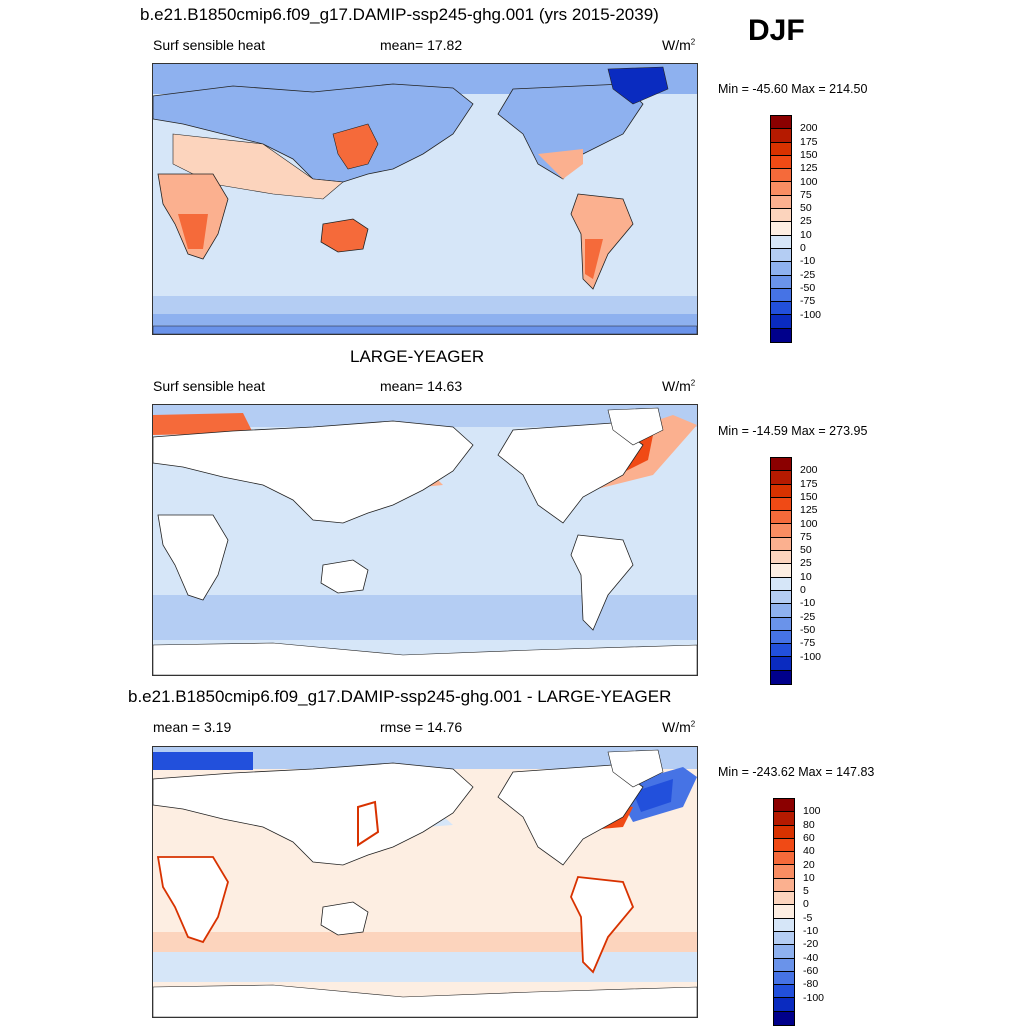  What do you see at coordinates (793, 431) in the screenshot?
I see `panel2-minmax: Min = -14.59 Max = 273.95` at bounding box center [793, 431].